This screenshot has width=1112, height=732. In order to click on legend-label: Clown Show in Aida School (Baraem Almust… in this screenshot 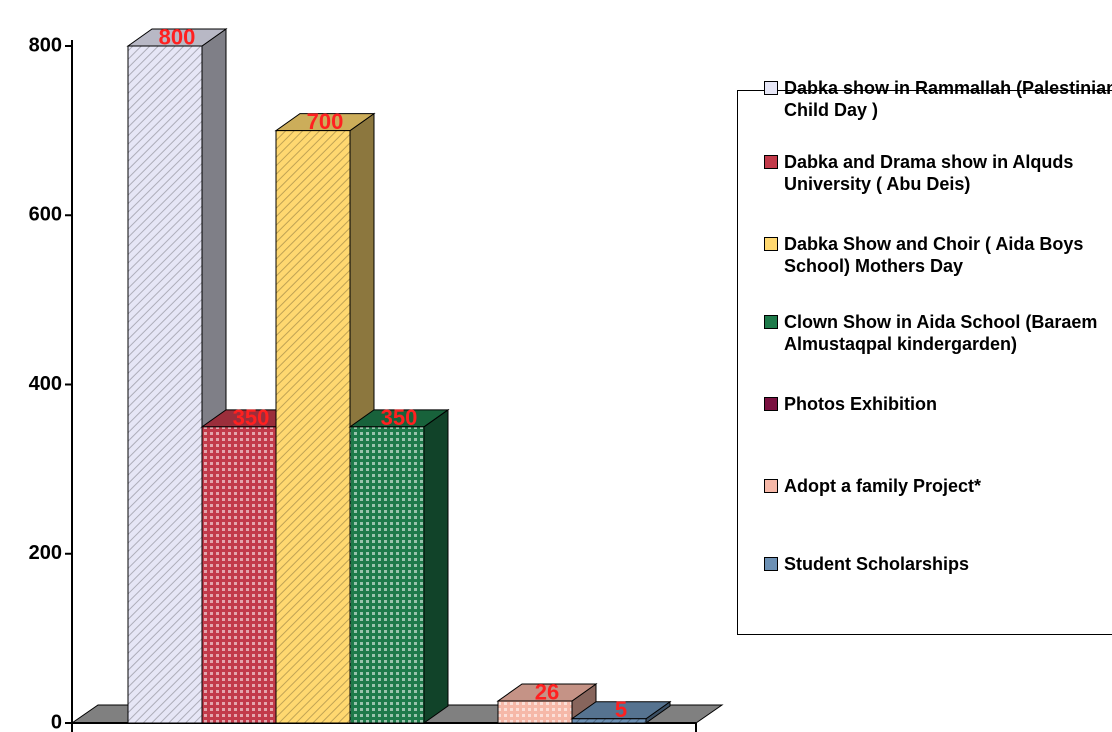, I will do `click(941, 333)`.